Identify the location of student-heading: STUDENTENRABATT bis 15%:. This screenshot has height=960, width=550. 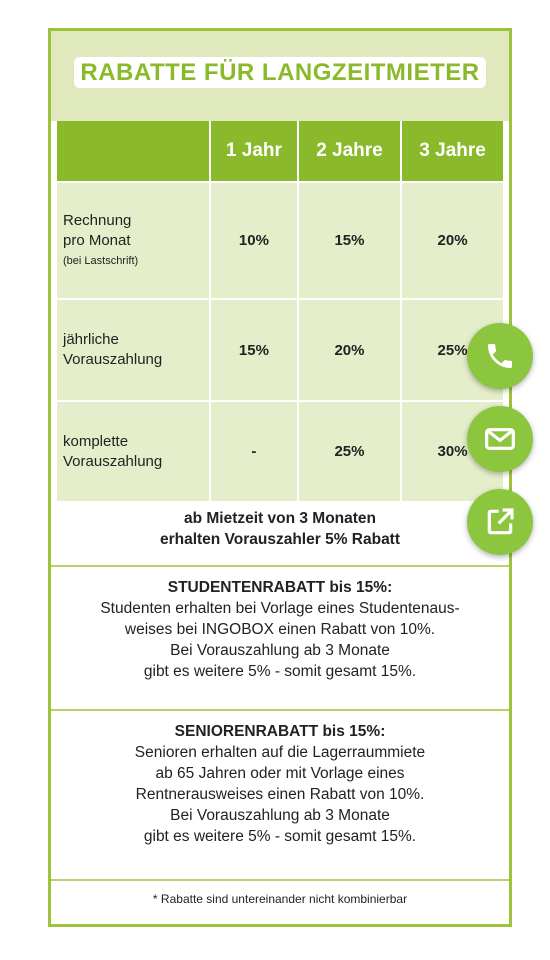
(280, 587).